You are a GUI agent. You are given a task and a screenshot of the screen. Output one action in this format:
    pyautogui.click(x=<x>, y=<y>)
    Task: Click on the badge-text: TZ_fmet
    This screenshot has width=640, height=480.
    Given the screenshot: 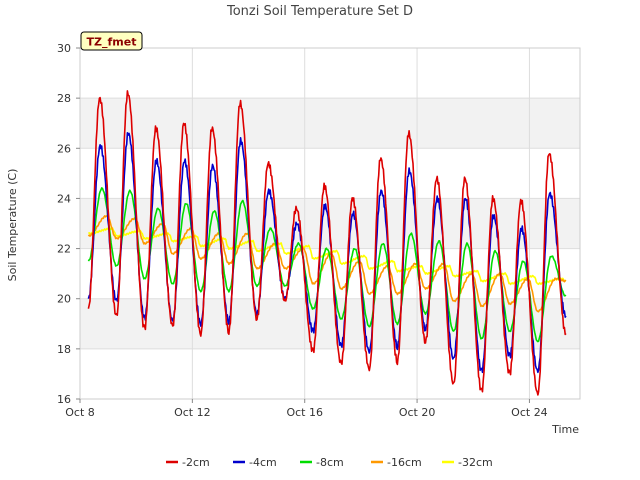 What is the action you would take?
    pyautogui.click(x=112, y=42)
    